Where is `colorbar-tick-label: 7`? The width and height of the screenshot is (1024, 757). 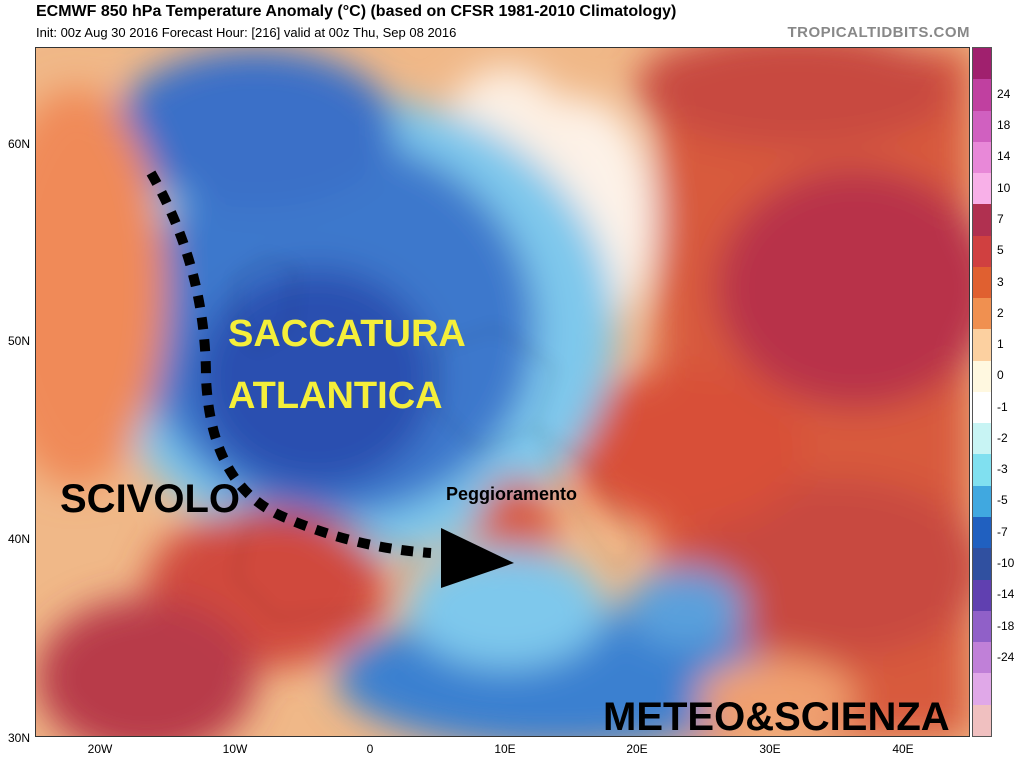
colorbar-tick-label: 7 is located at coordinates (1000, 219).